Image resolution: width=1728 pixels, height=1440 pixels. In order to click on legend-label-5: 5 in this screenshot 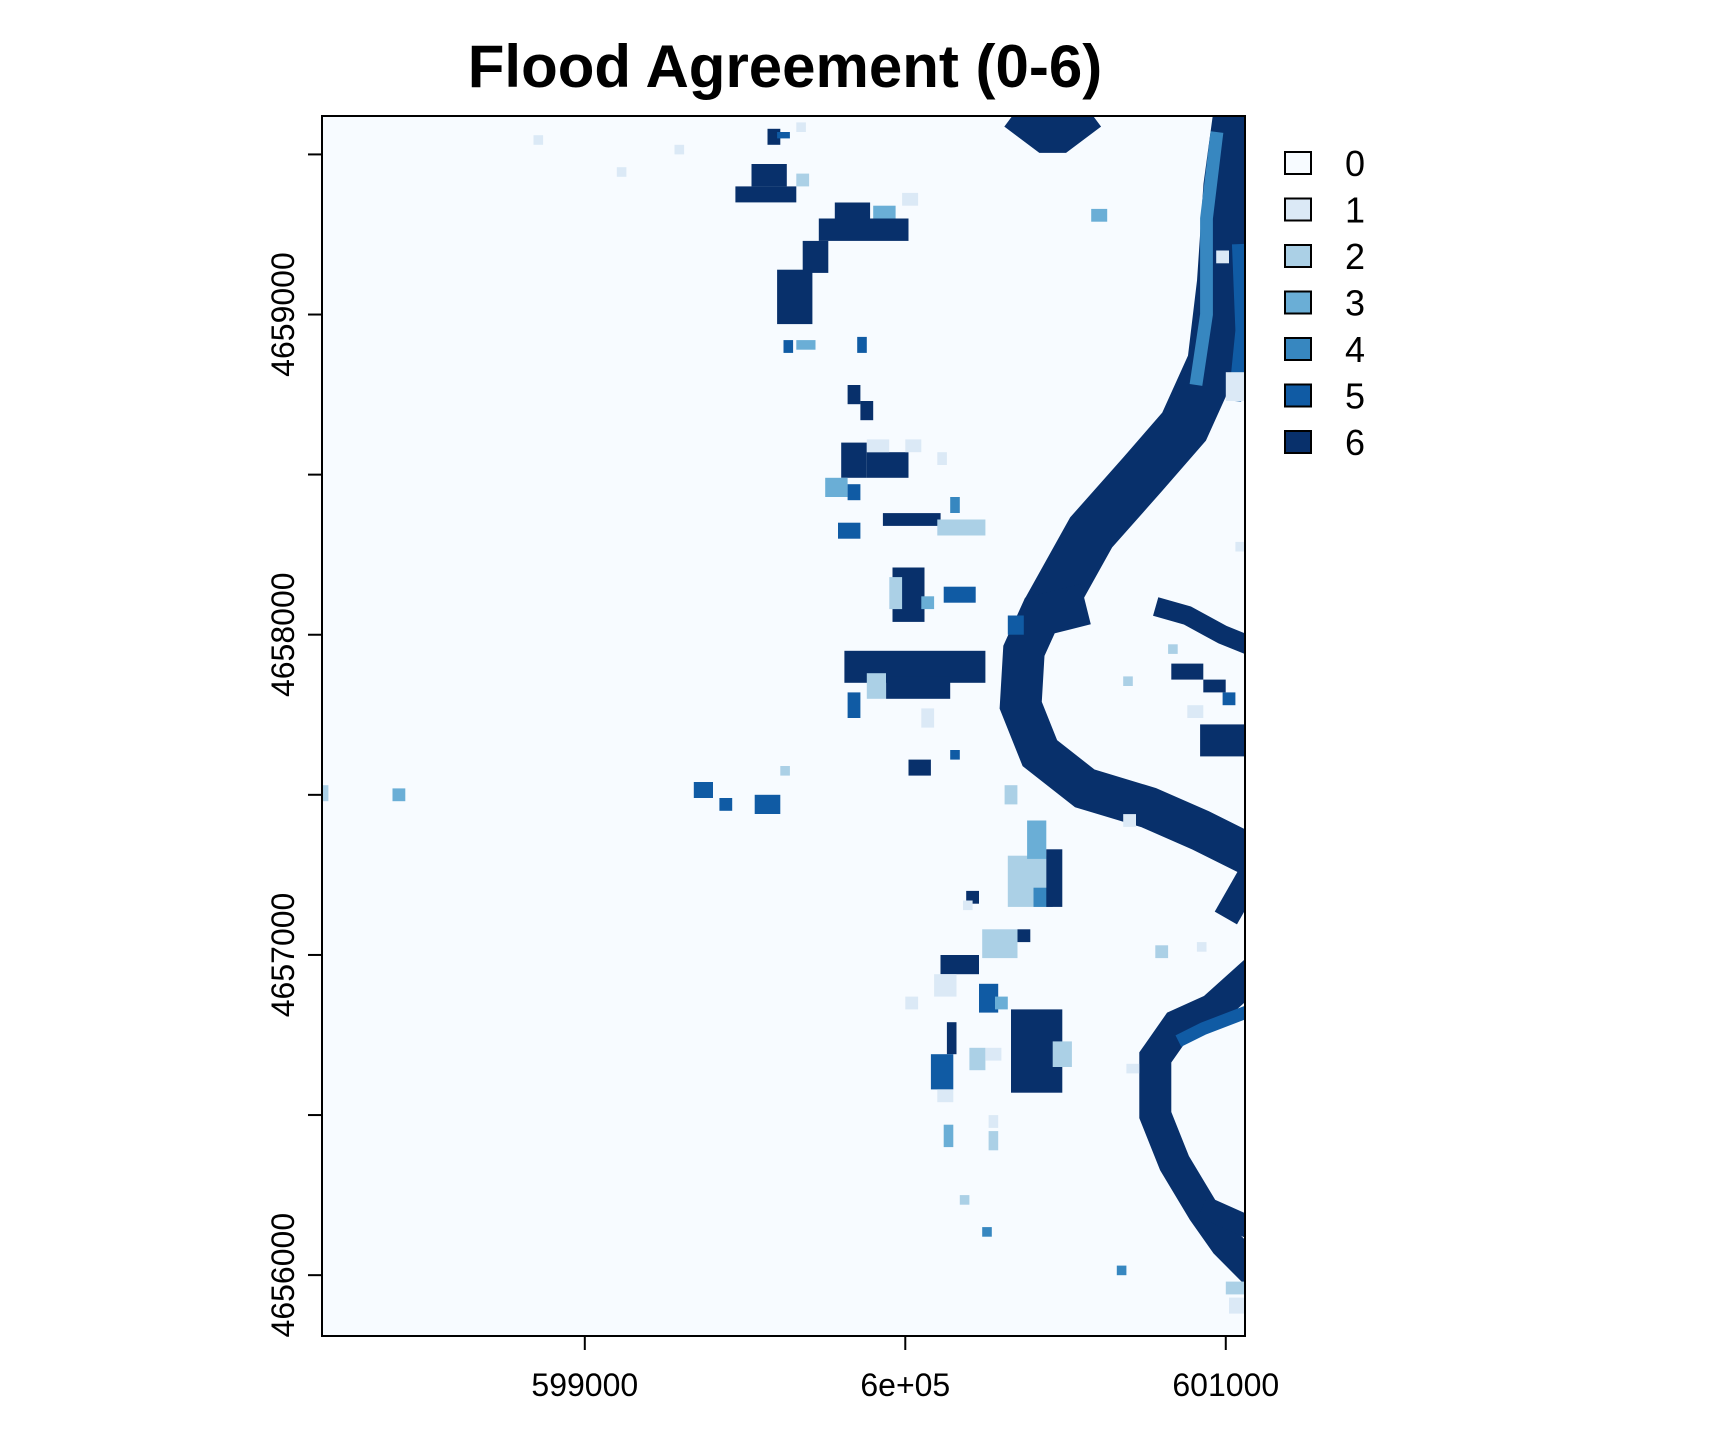, I will do `click(1355, 396)`.